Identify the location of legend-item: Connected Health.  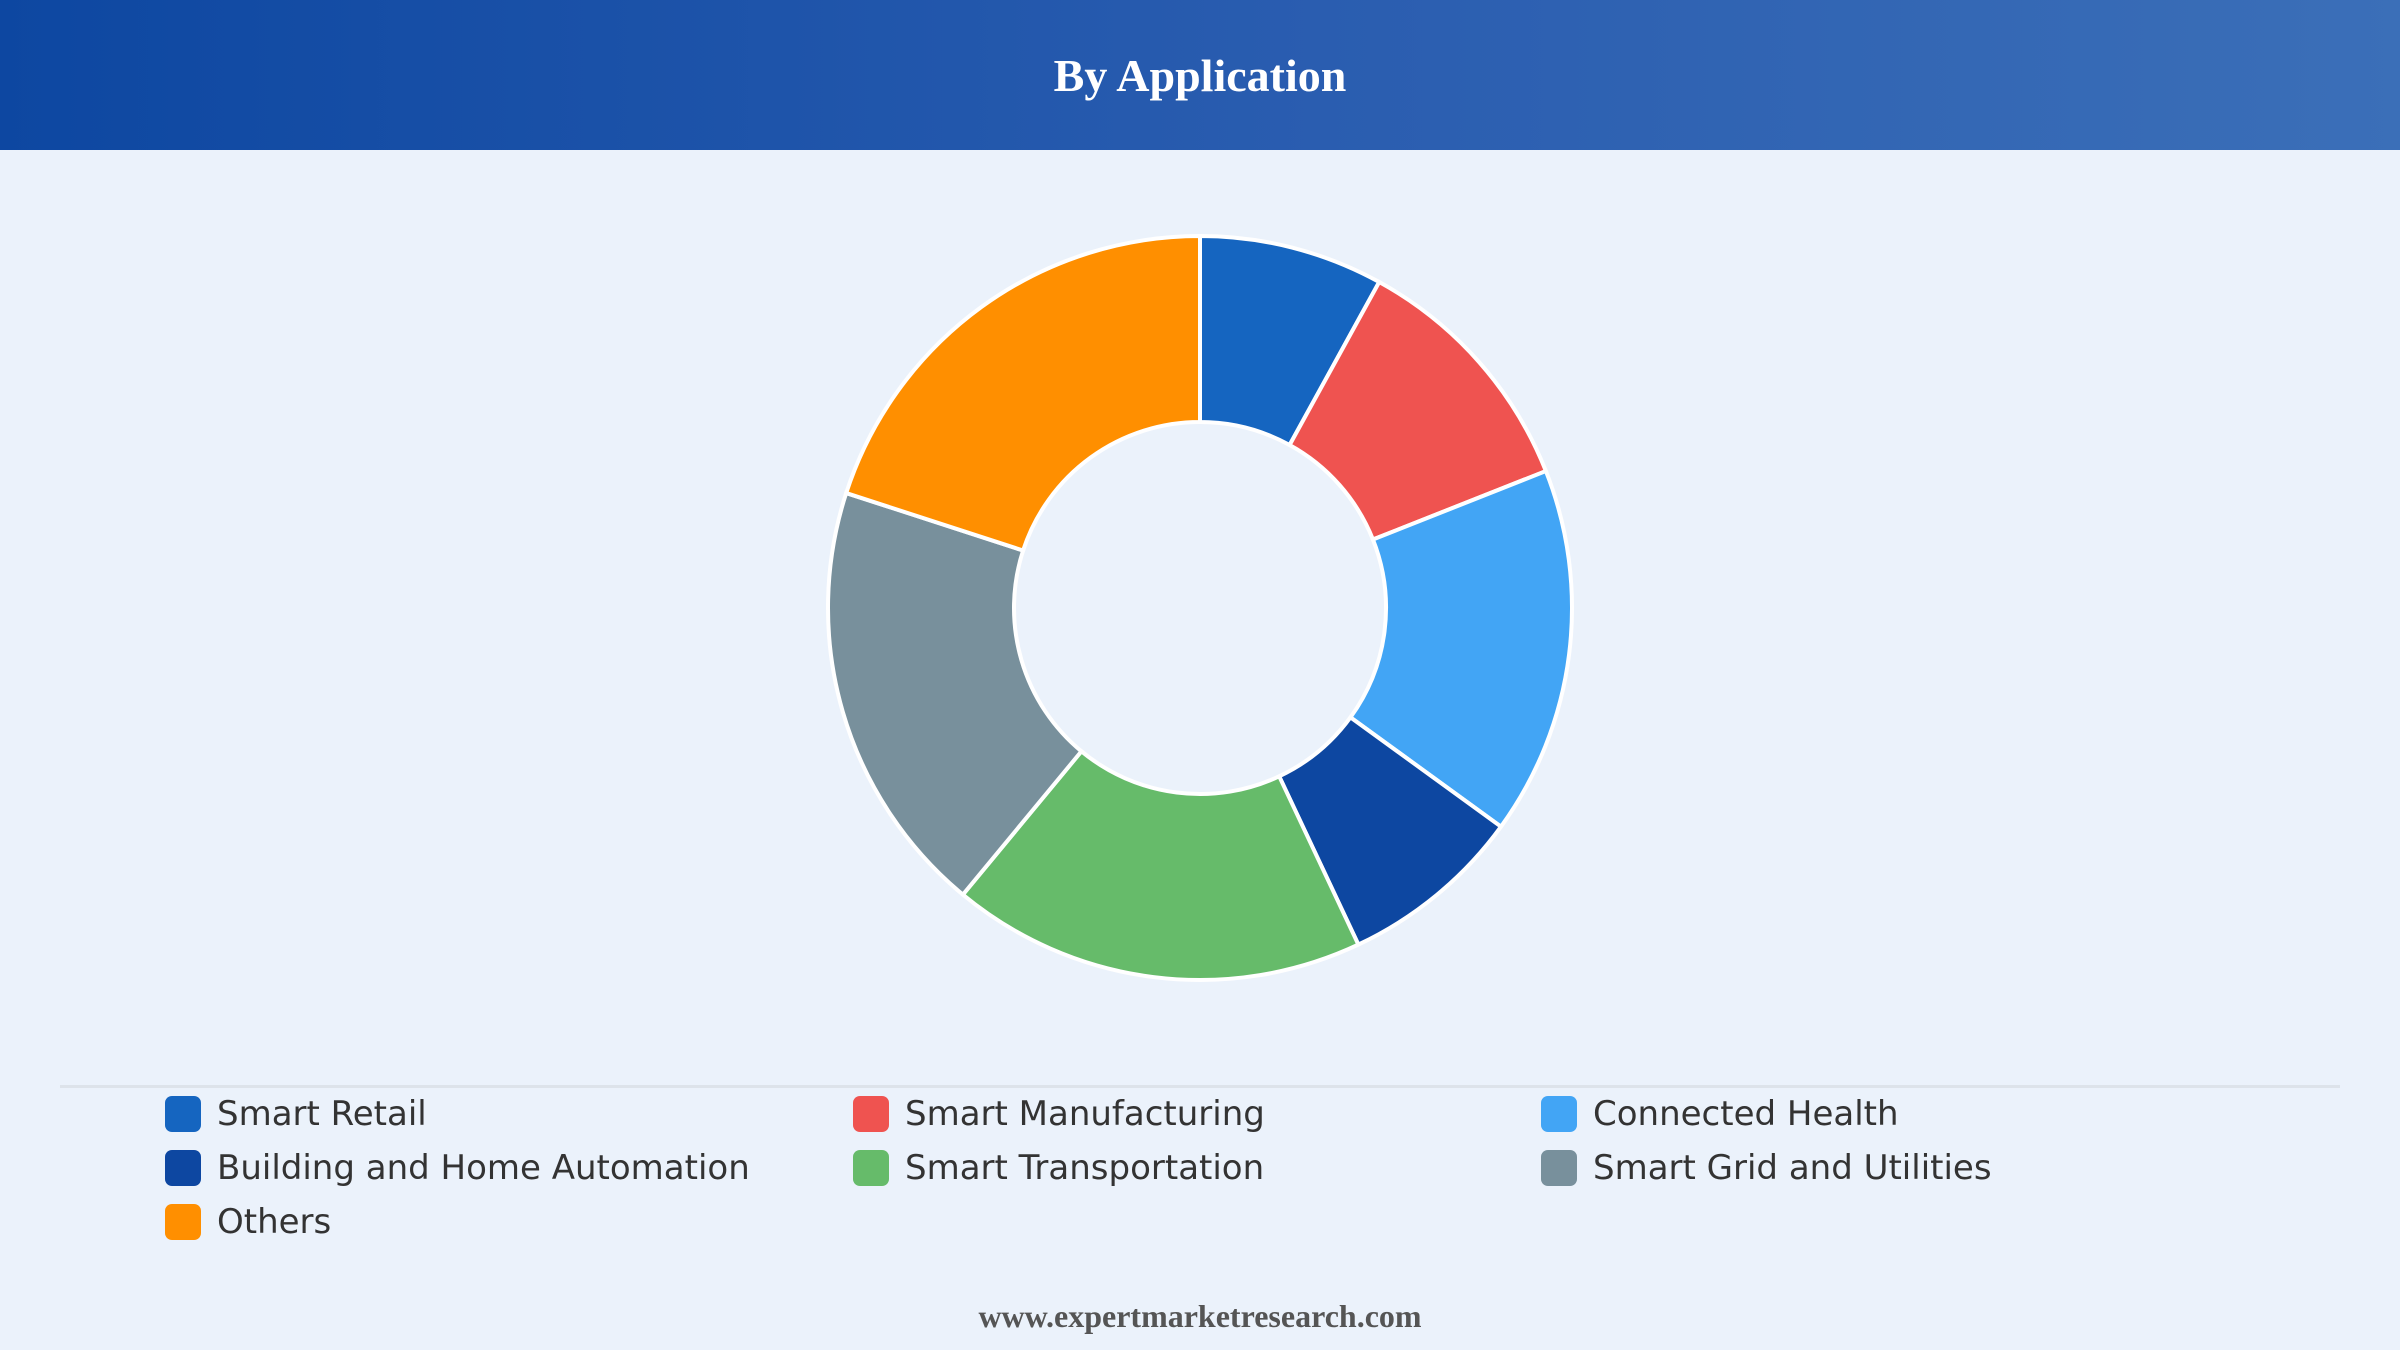
(1885, 1114).